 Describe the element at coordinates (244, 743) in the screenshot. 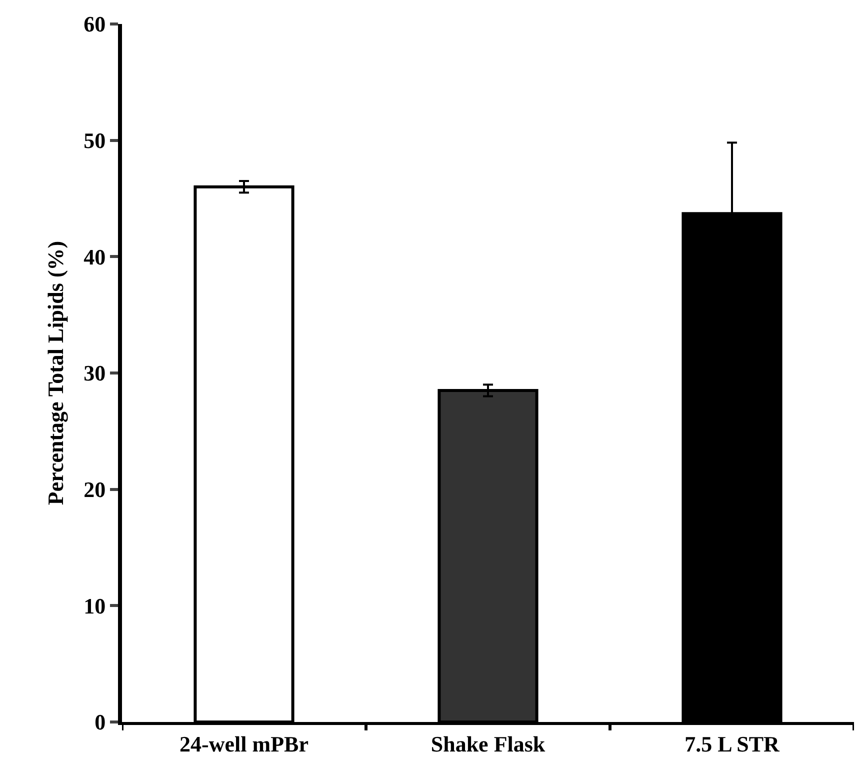

I see `x-tick-label: 24-well mPBr` at that location.